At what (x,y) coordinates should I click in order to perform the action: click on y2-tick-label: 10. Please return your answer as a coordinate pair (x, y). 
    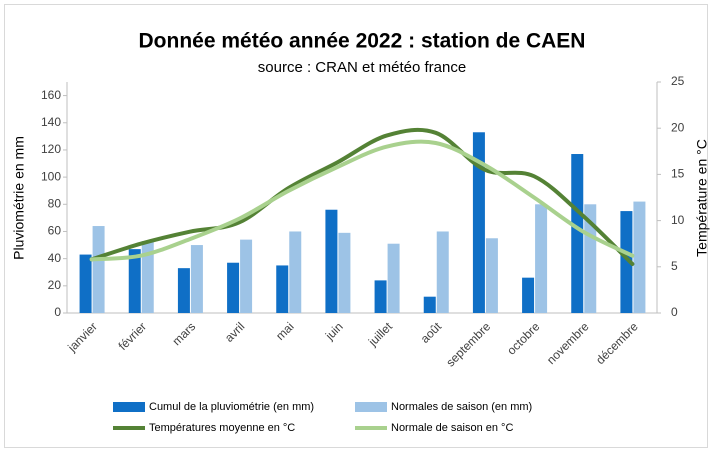
    Looking at the image, I should click on (678, 220).